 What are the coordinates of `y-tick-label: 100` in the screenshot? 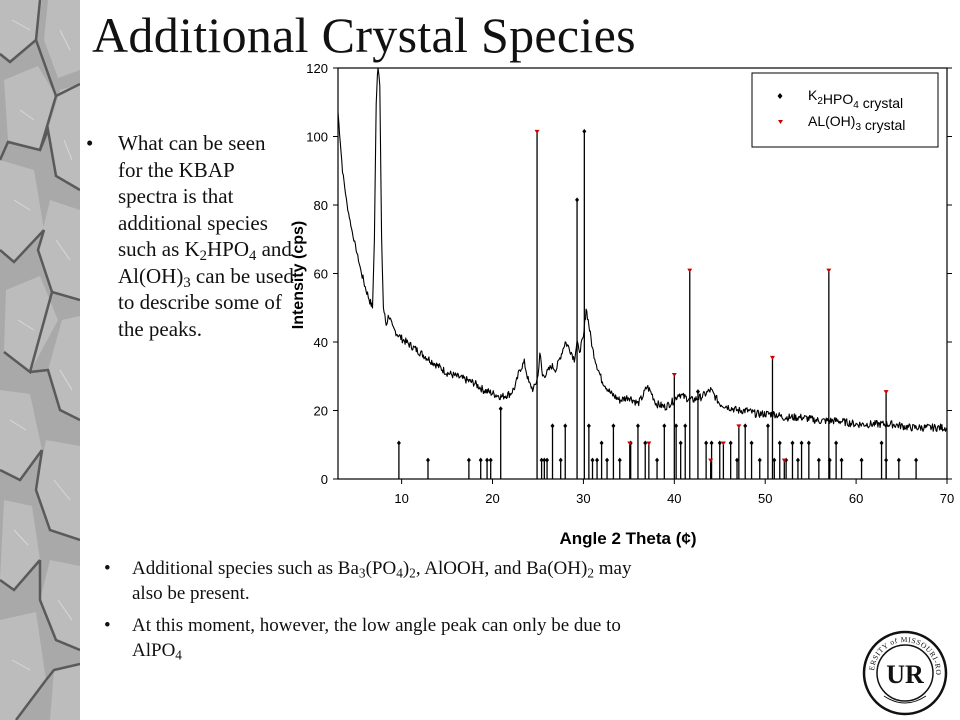 It's located at (317, 137).